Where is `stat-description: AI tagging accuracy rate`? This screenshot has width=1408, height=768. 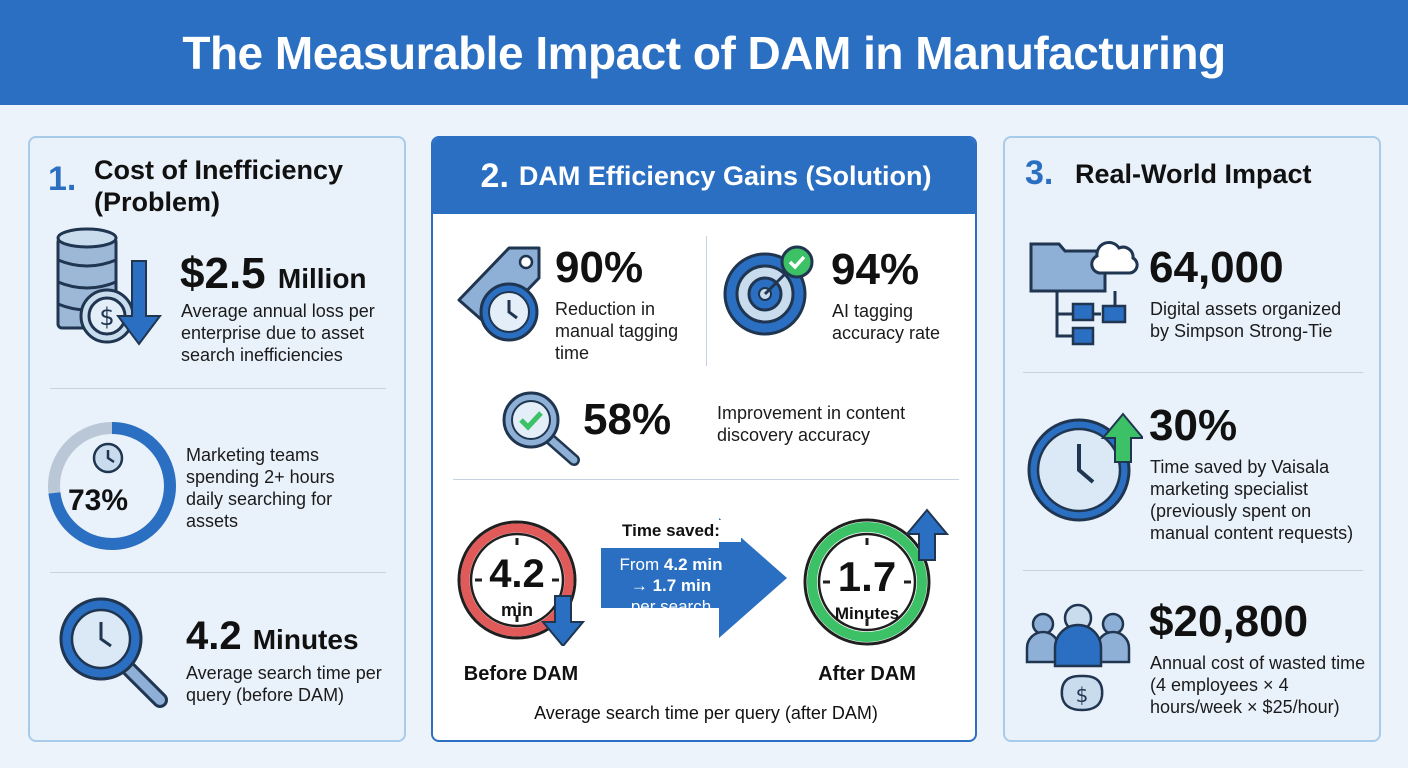
stat-description: AI tagging accuracy rate is located at coordinates (886, 322).